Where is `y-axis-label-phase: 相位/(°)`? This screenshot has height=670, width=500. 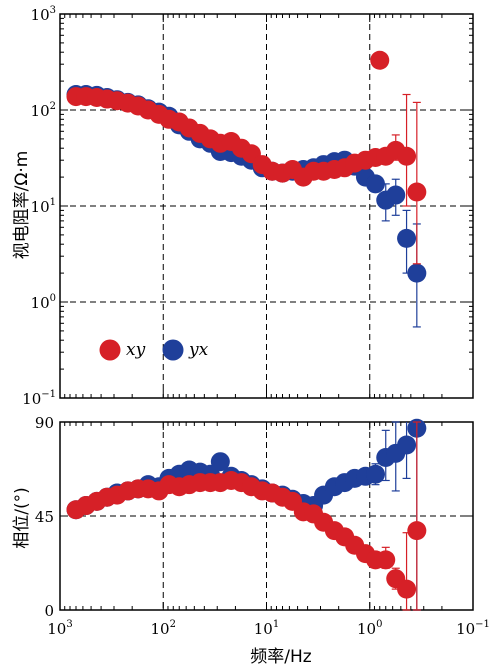 y-axis-label-phase: 相位/(°) is located at coordinates (22, 518).